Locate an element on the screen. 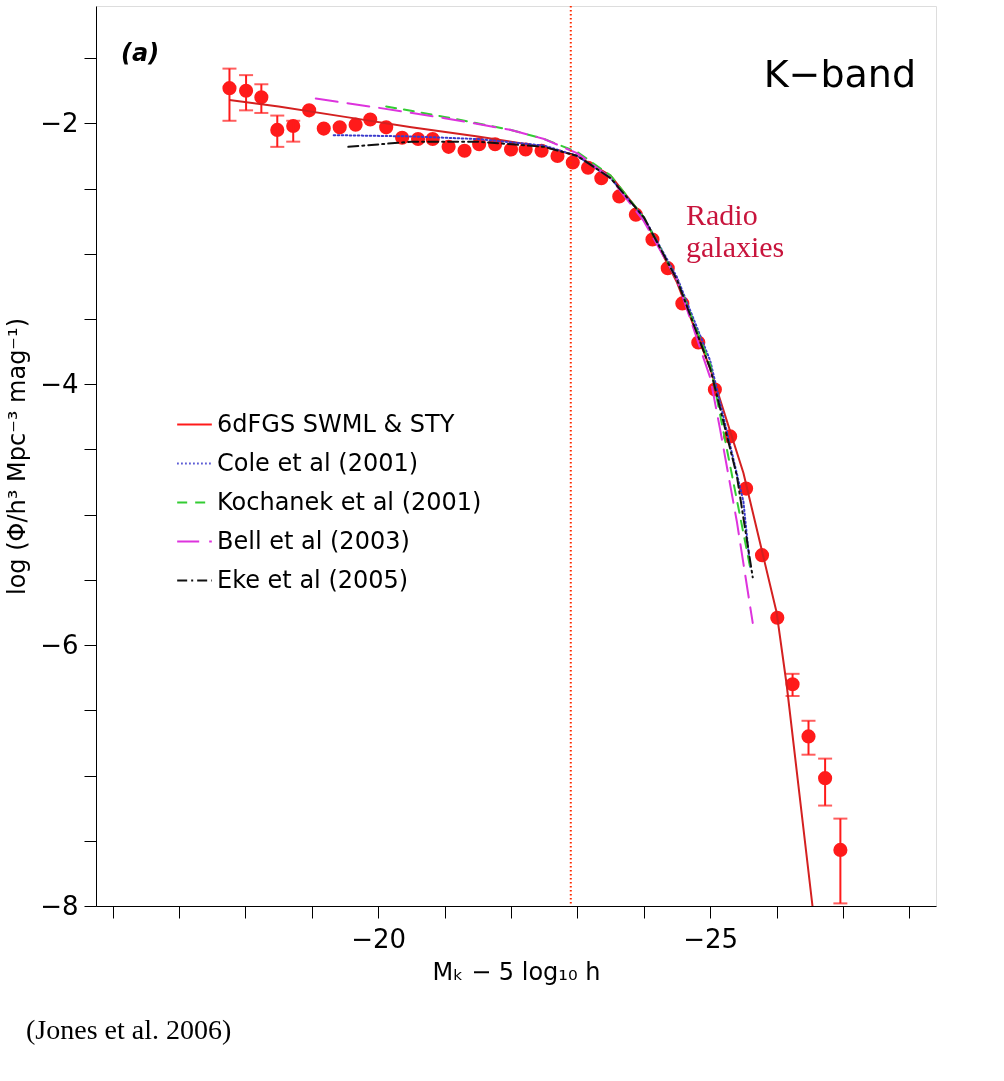 The image size is (1004, 1081). x-tick-label: −20 is located at coordinates (379, 938).